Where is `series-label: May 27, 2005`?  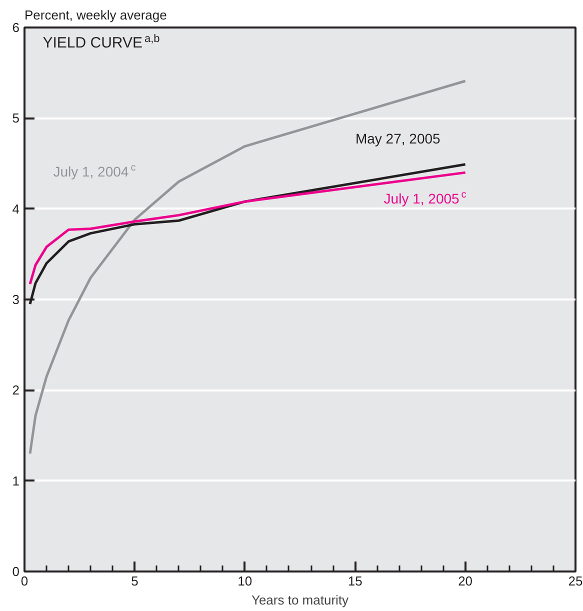 series-label: May 27, 2005 is located at coordinates (398, 138).